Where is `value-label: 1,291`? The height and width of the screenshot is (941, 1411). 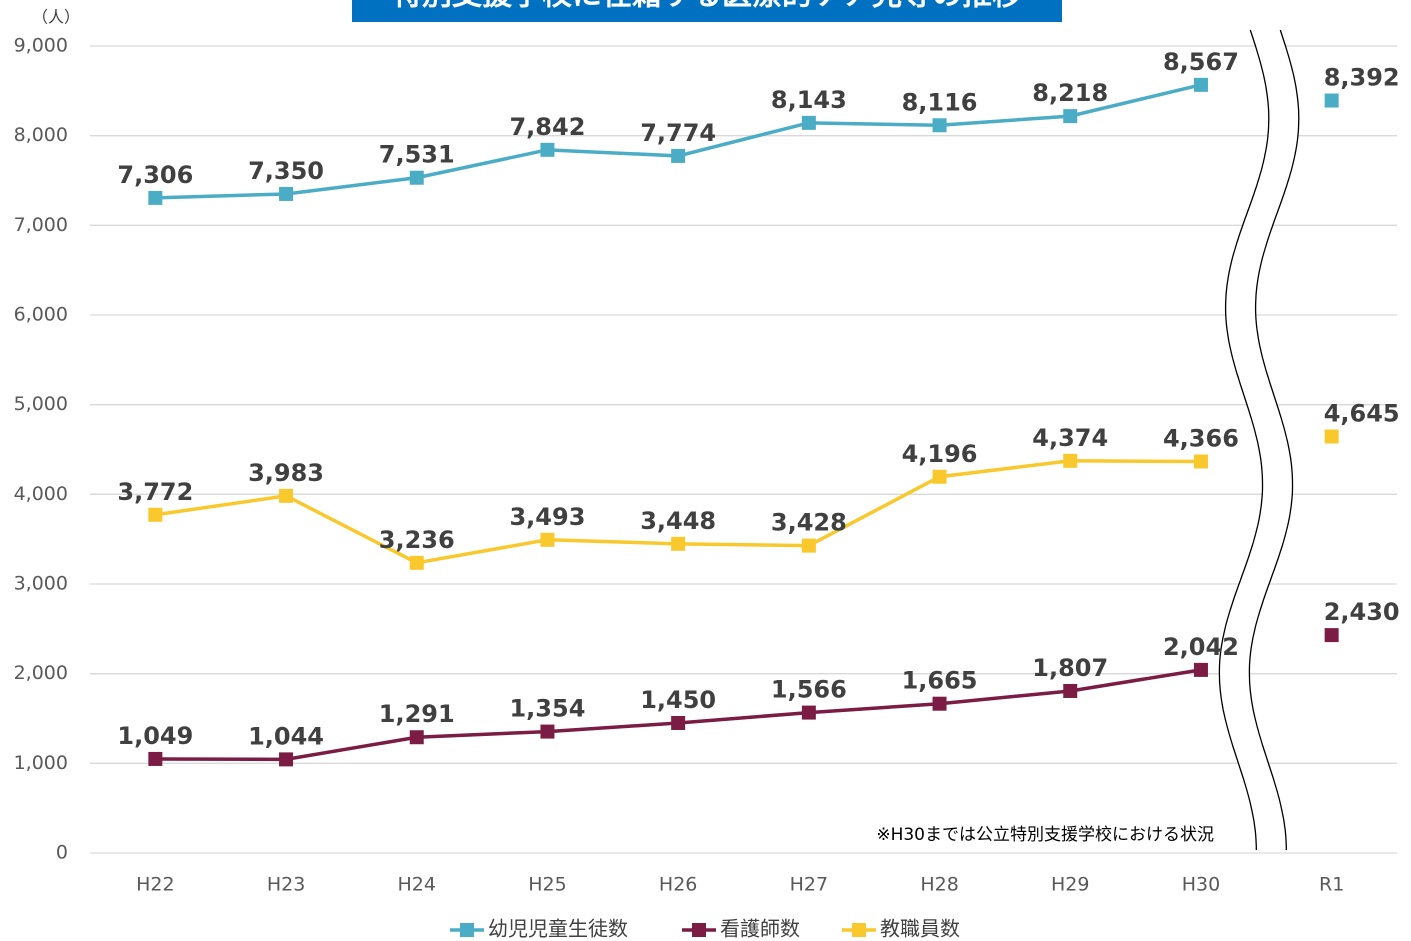 value-label: 1,291 is located at coordinates (417, 714).